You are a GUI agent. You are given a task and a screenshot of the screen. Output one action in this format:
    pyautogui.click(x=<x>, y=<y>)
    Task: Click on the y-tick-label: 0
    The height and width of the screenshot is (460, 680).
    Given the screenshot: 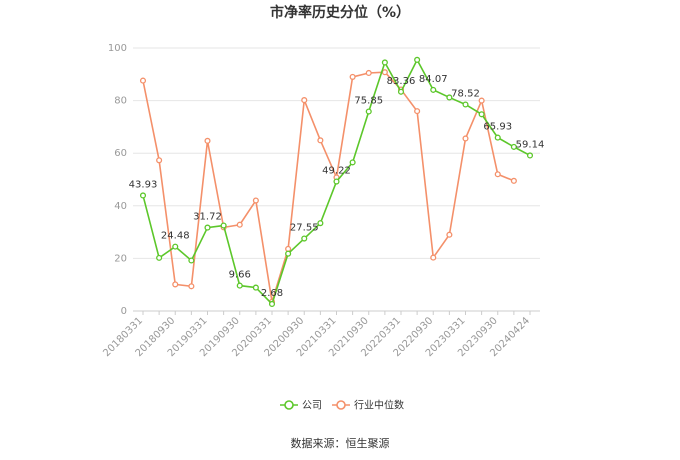 What is the action you would take?
    pyautogui.click(x=124, y=311)
    